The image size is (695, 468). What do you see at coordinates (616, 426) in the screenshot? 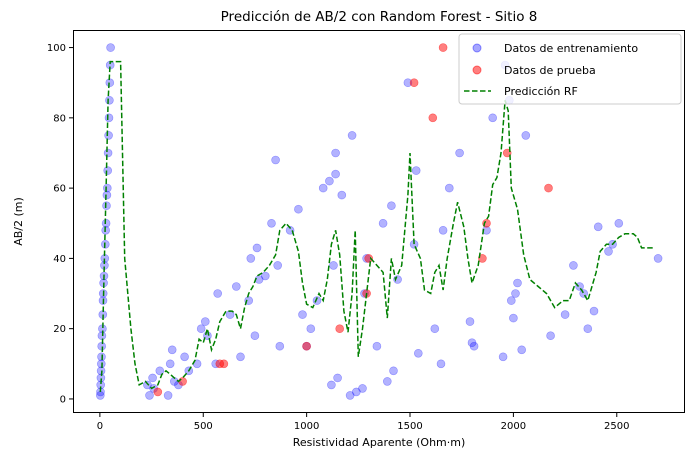
I see `x-tick-label: 2500` at bounding box center [616, 426].